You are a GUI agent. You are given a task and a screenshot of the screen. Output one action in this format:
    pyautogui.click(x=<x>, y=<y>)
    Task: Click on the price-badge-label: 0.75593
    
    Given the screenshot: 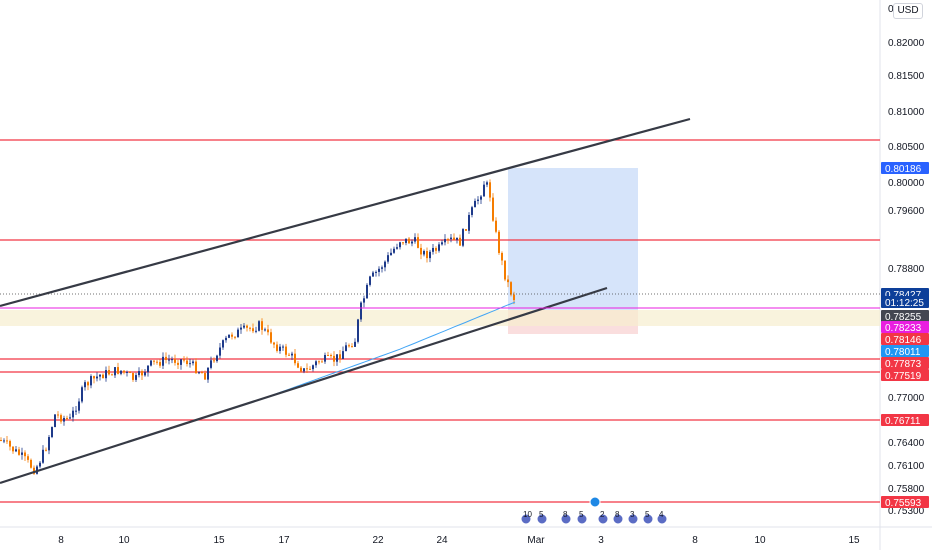 What is the action you would take?
    pyautogui.click(x=903, y=503)
    